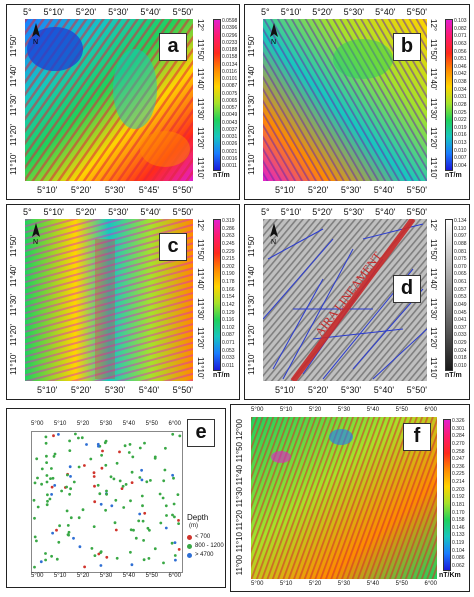 The width and height of the screenshot is (474, 597). I want to click on bottom-ticks: 5°00 5°10 5°20 5°30 5°40 5°50 6°00, so click(106, 576).